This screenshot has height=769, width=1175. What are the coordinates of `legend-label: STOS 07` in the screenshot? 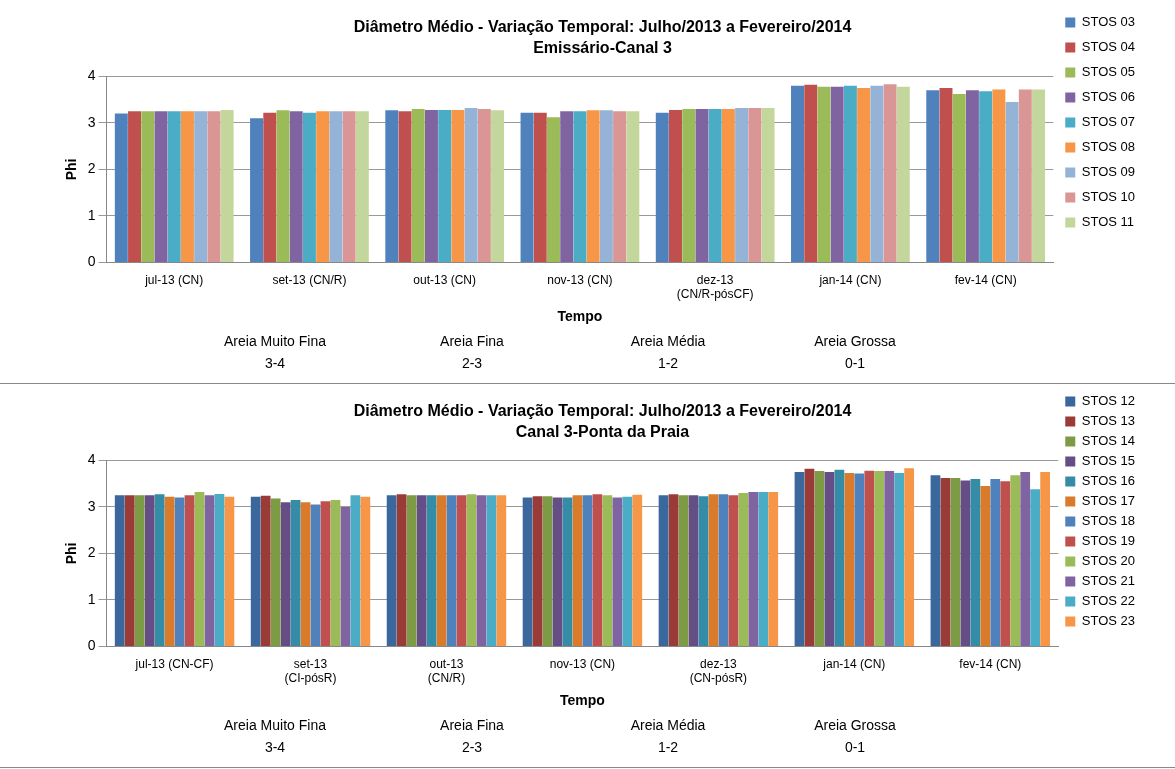 It's located at (1108, 122).